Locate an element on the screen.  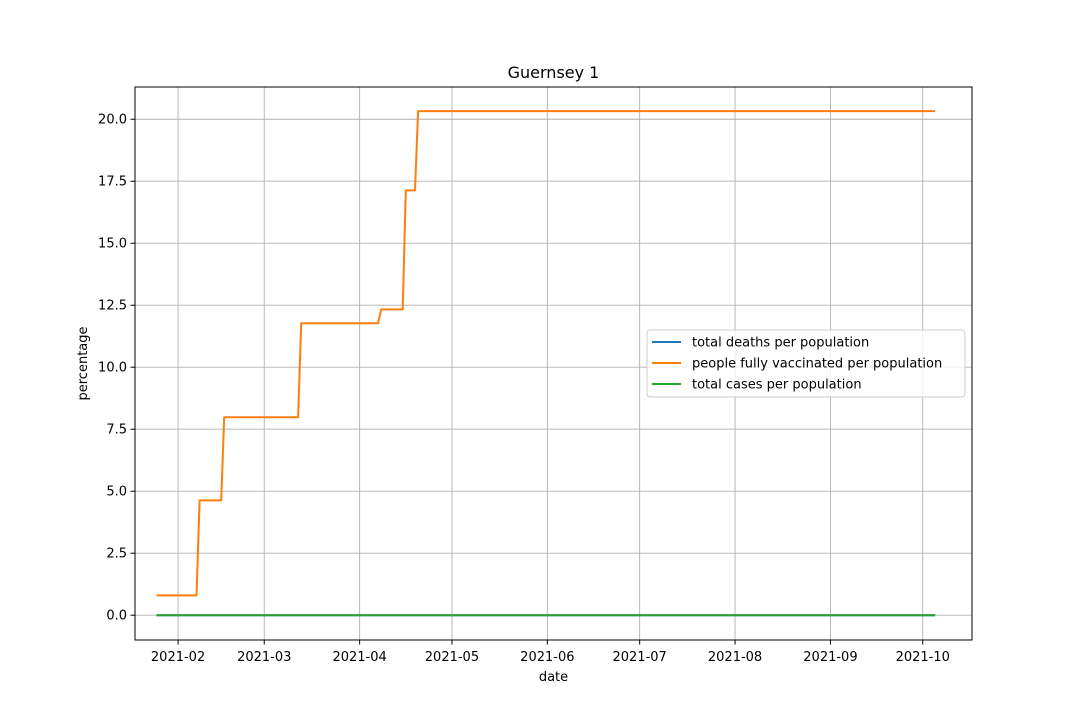
x-tick-label: 2021-02 is located at coordinates (178, 657).